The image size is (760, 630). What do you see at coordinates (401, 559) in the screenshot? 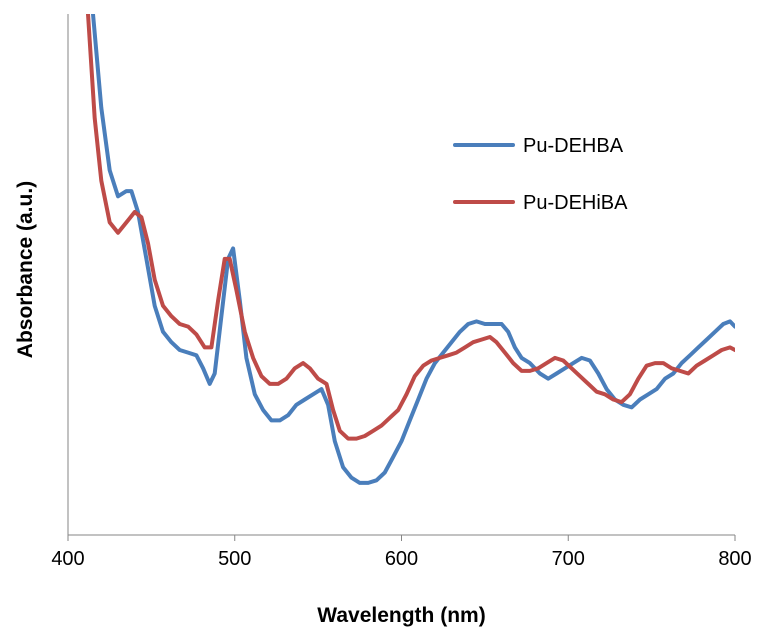
I see `x-tick-label: 600` at bounding box center [401, 559].